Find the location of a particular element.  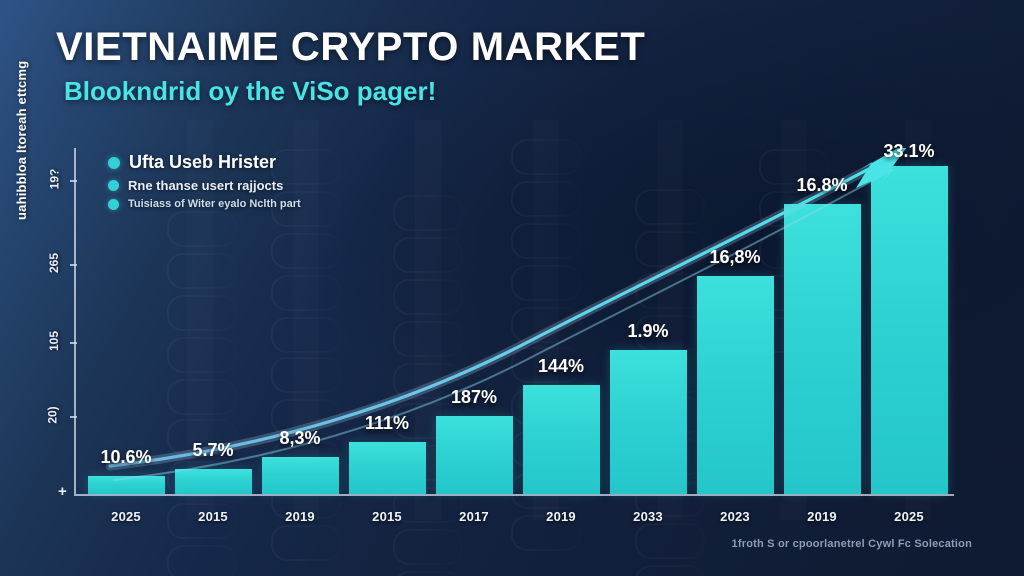

y-tick-label: 265 is located at coordinates (54, 263).